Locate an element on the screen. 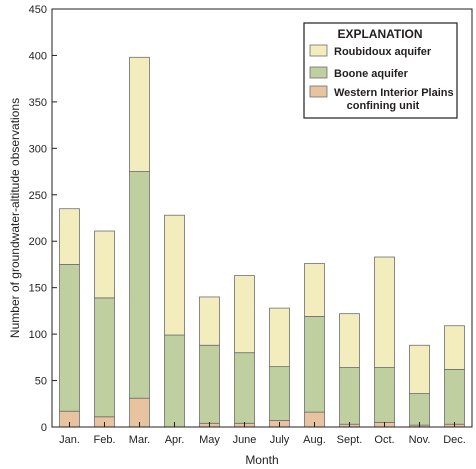 This screenshot has width=476, height=469. x-tick-label: Mar. is located at coordinates (139, 440).